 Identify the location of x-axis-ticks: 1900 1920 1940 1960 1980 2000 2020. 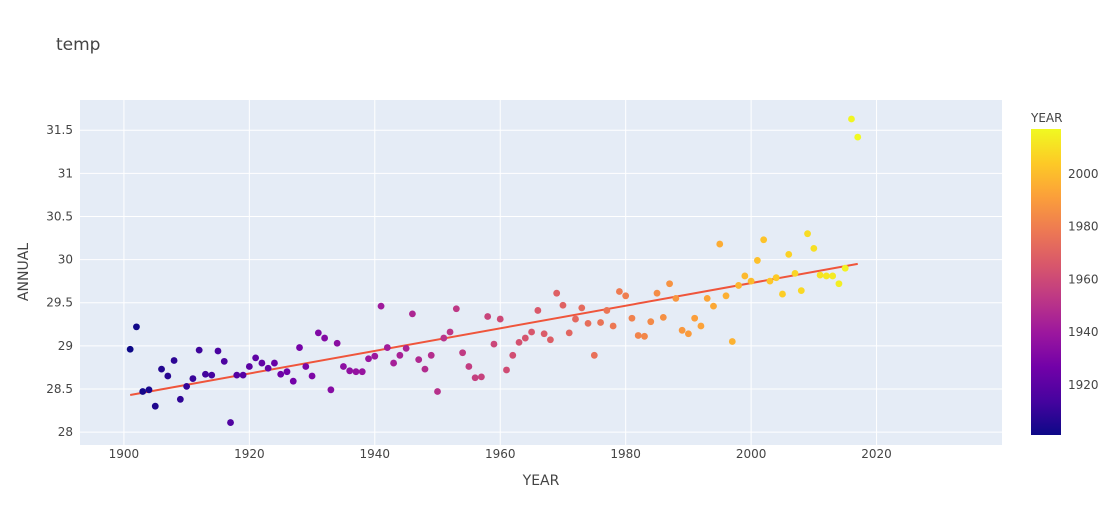
(500, 454).